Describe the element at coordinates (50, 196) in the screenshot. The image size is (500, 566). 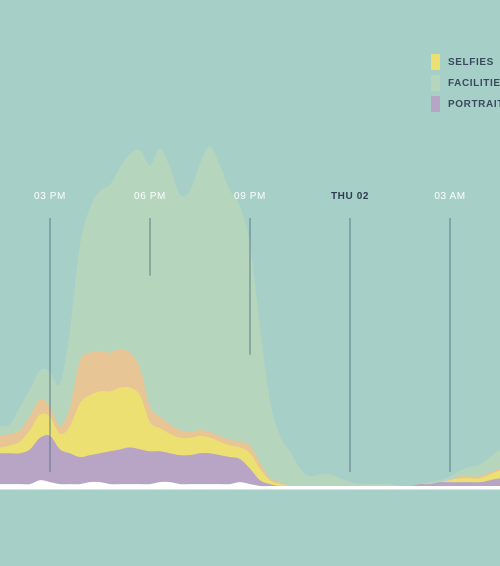
I see `tick-label-03-pm: 03 PM` at that location.